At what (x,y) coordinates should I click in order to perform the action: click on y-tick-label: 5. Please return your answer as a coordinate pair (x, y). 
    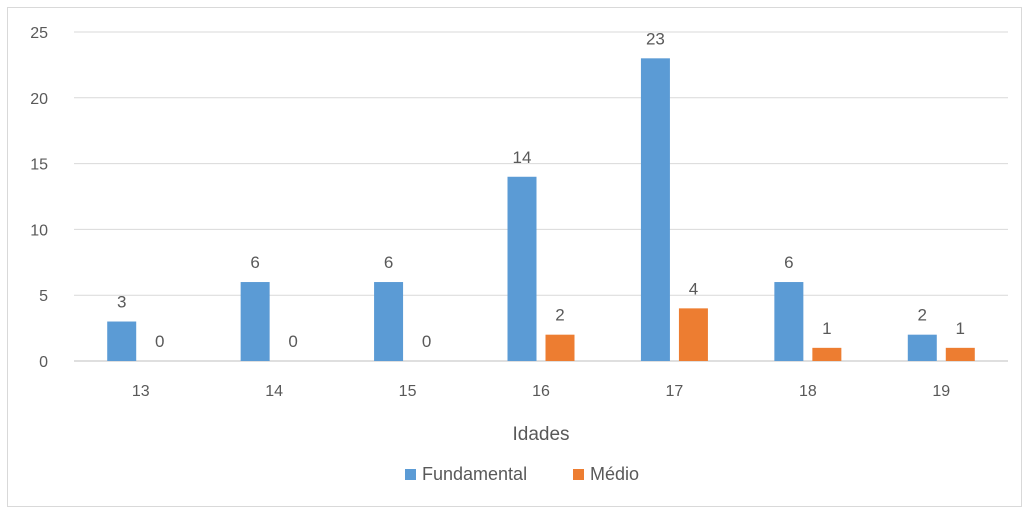
    Looking at the image, I should click on (43, 296).